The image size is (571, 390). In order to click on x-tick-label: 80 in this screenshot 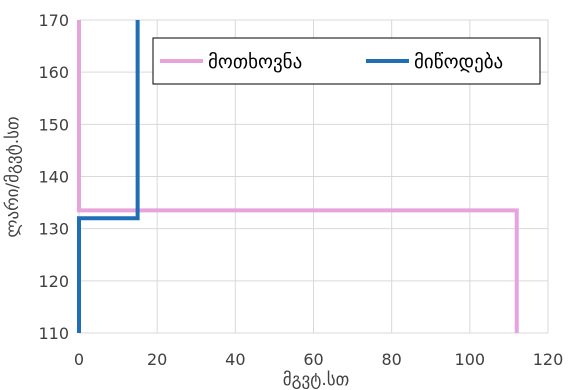, I will do `click(391, 359)`.